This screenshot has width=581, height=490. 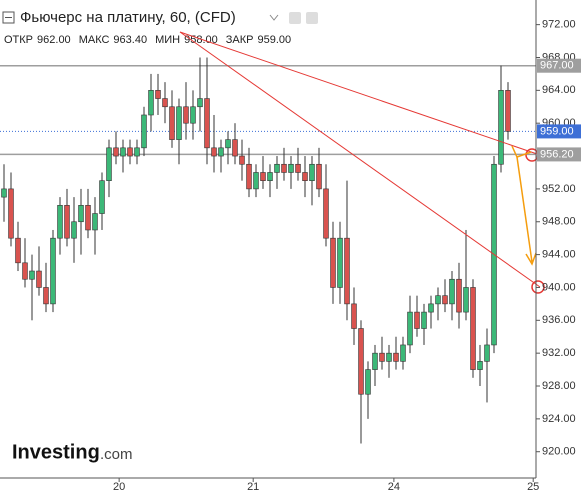 What do you see at coordinates (8, 17) in the screenshot?
I see `collapse-icon` at bounding box center [8, 17].